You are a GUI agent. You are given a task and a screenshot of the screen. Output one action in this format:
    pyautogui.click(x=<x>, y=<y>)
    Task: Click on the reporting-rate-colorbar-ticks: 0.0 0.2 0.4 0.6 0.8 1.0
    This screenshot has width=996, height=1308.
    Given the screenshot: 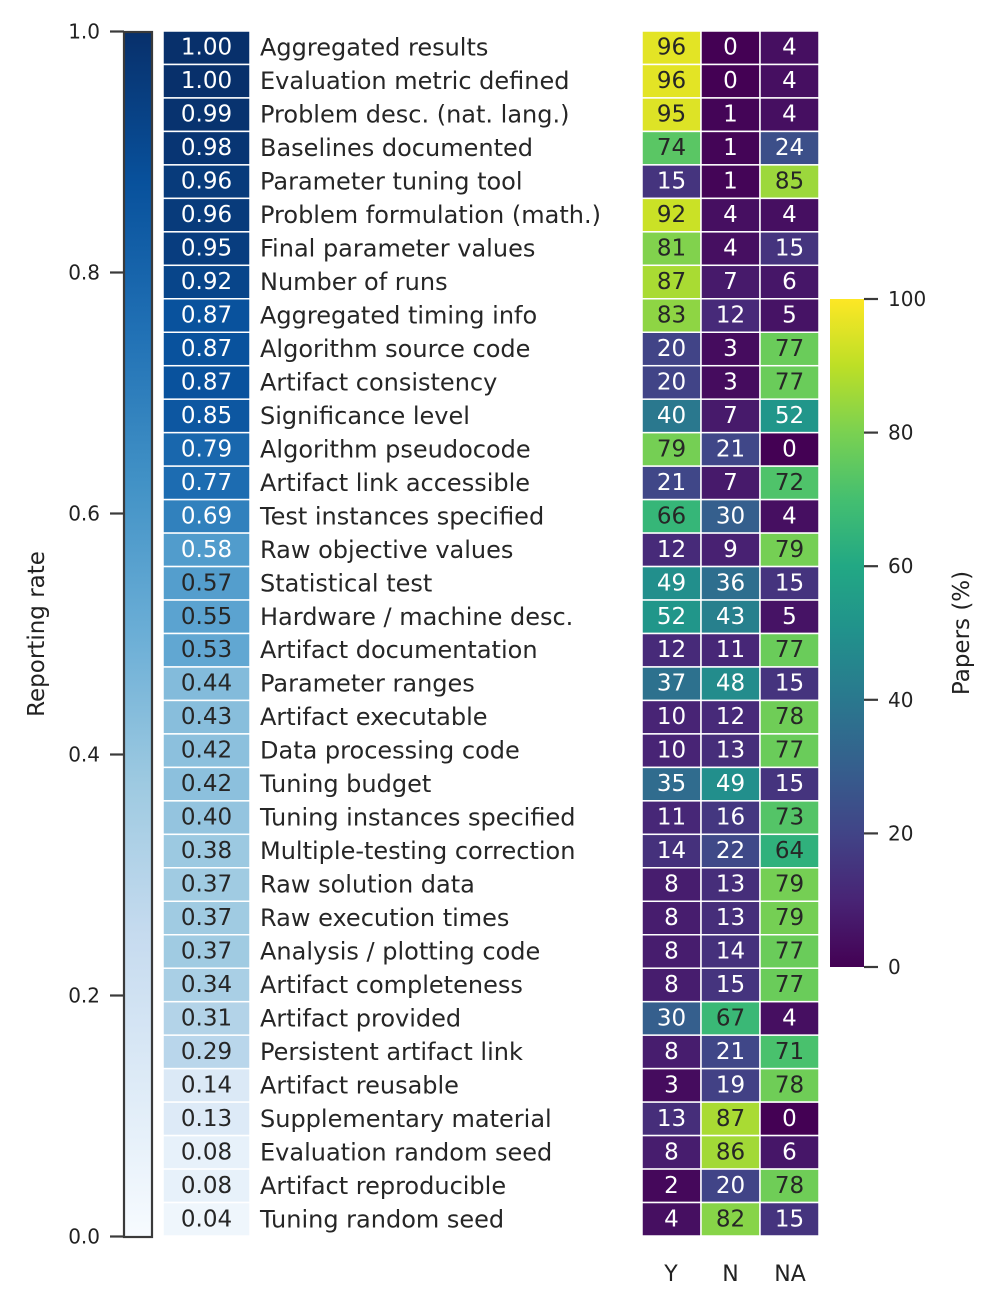 What is the action you would take?
    pyautogui.click(x=96, y=634)
    